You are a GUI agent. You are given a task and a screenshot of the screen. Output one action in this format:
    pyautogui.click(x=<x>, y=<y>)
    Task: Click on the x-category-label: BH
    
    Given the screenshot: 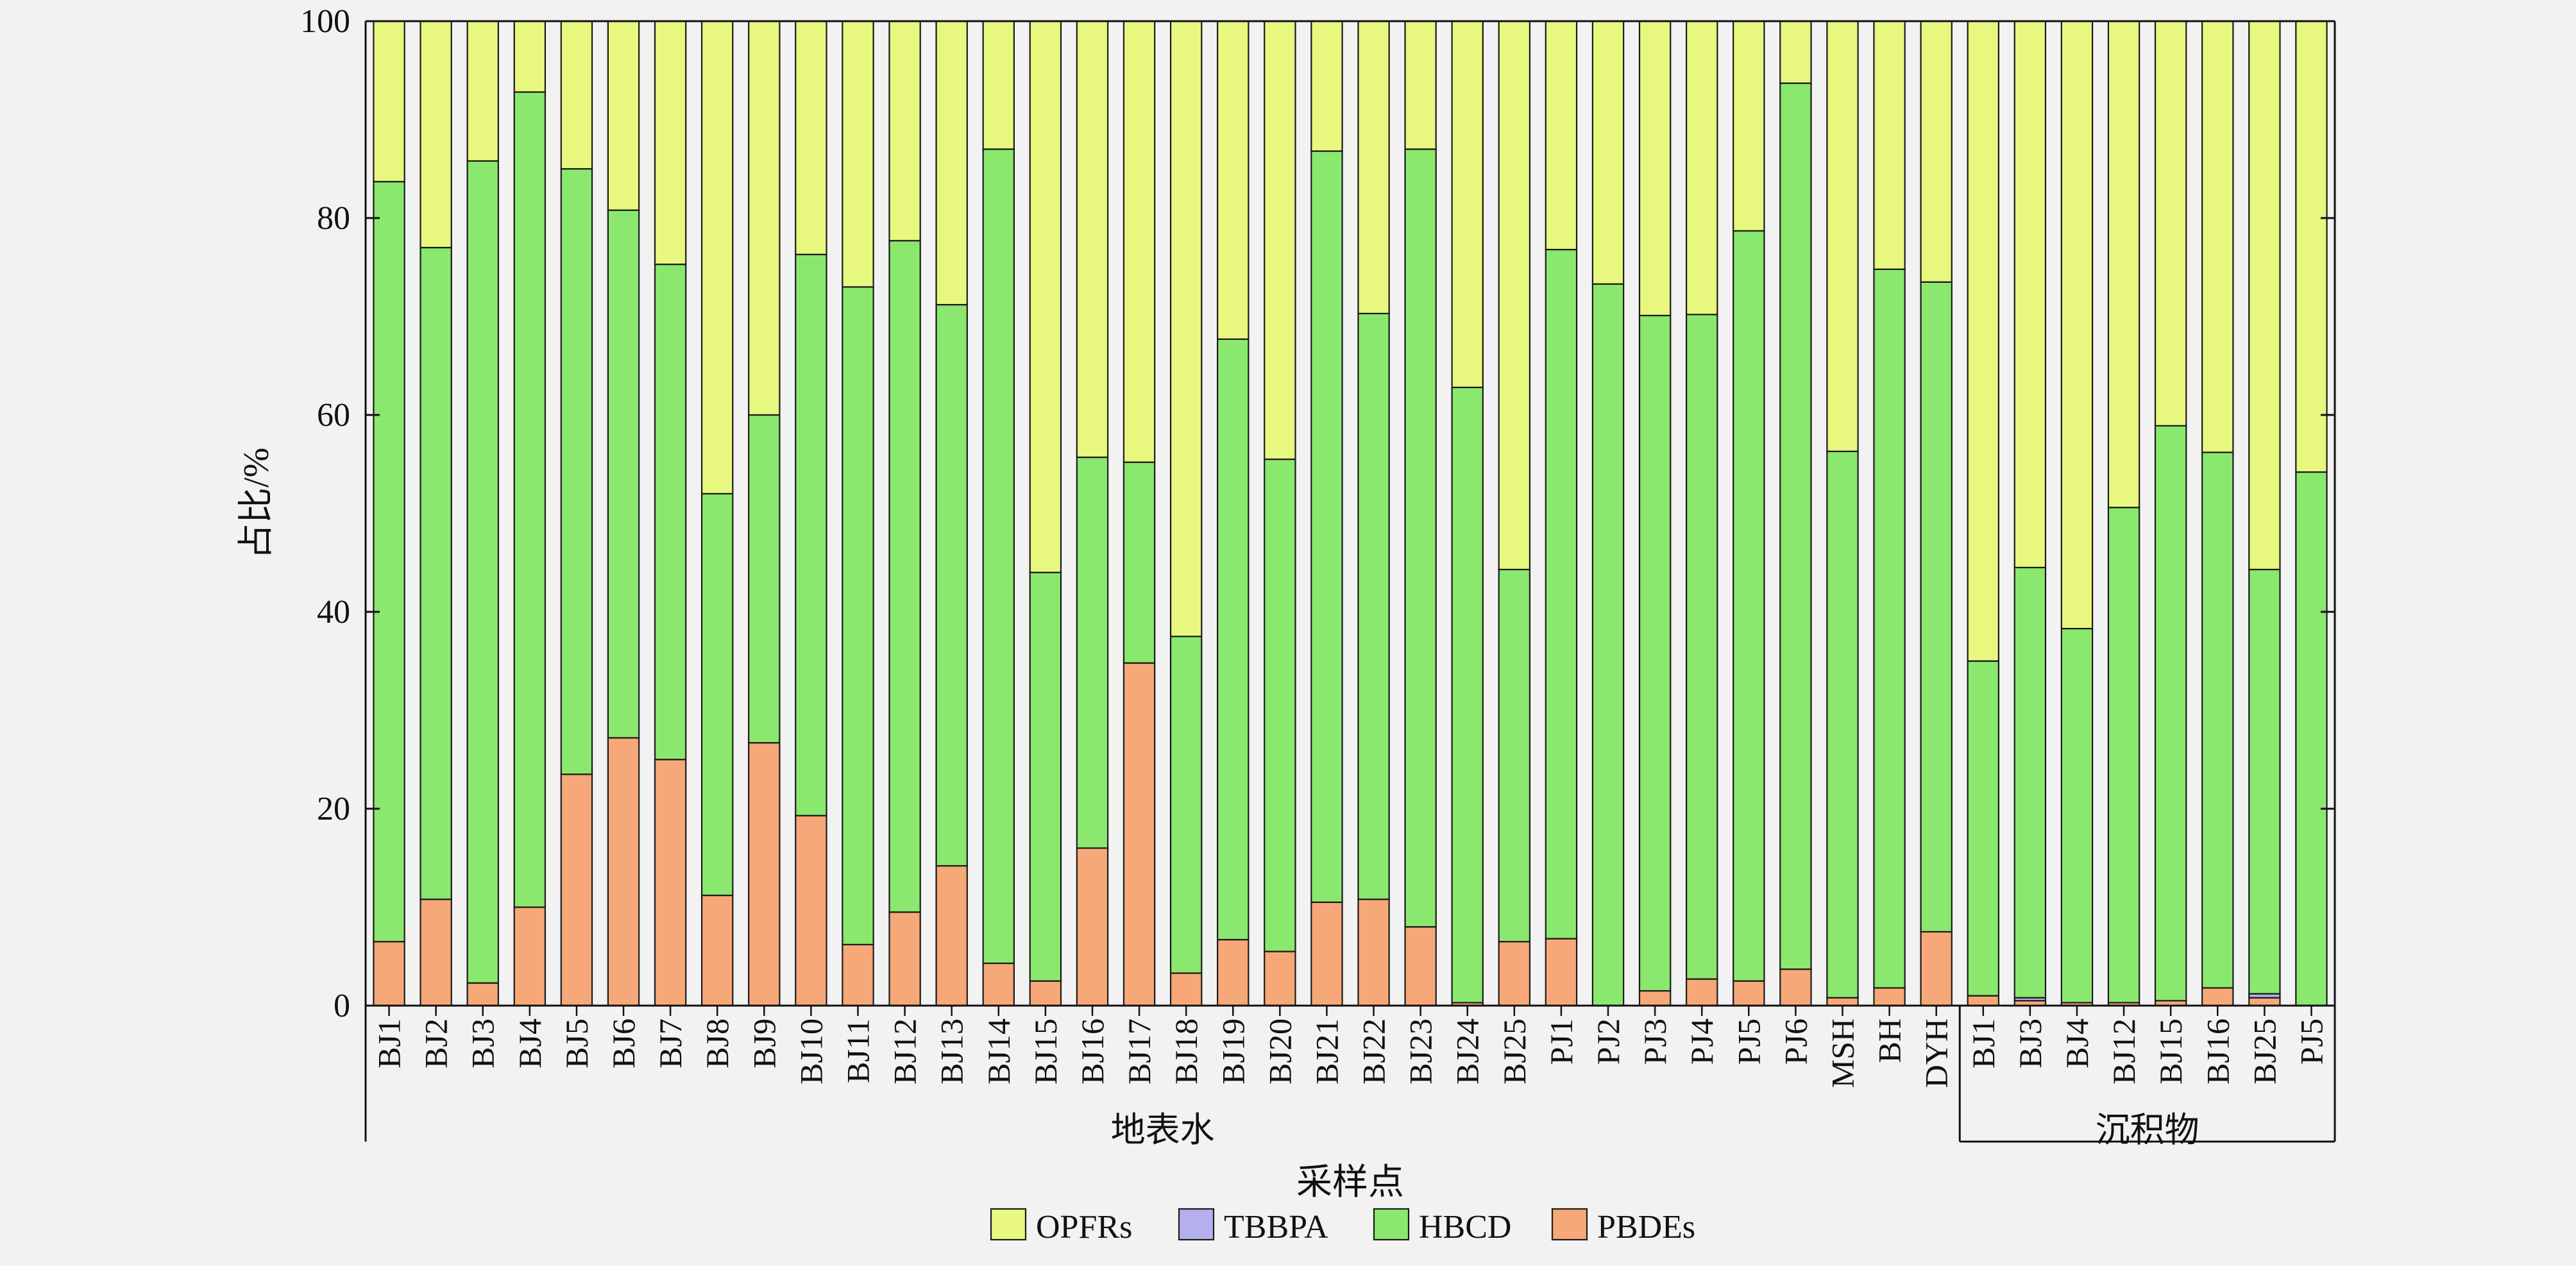 What is the action you would take?
    pyautogui.click(x=1890, y=1040)
    